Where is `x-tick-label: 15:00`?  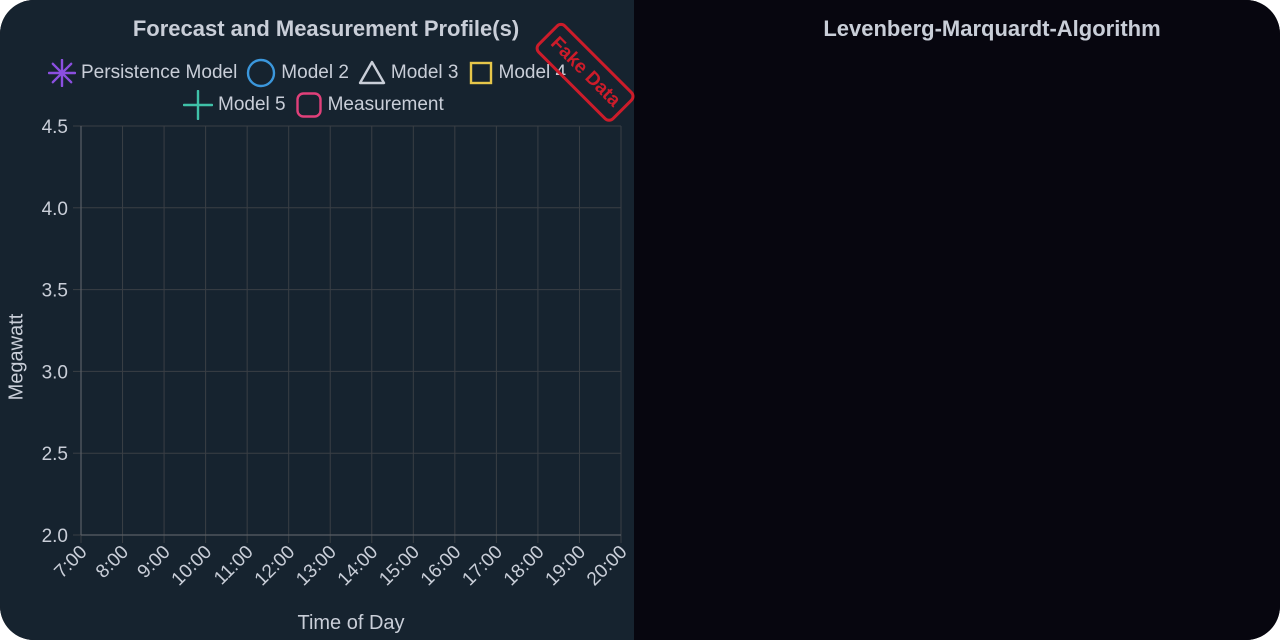
x-tick-label: 15:00 is located at coordinates (399, 566).